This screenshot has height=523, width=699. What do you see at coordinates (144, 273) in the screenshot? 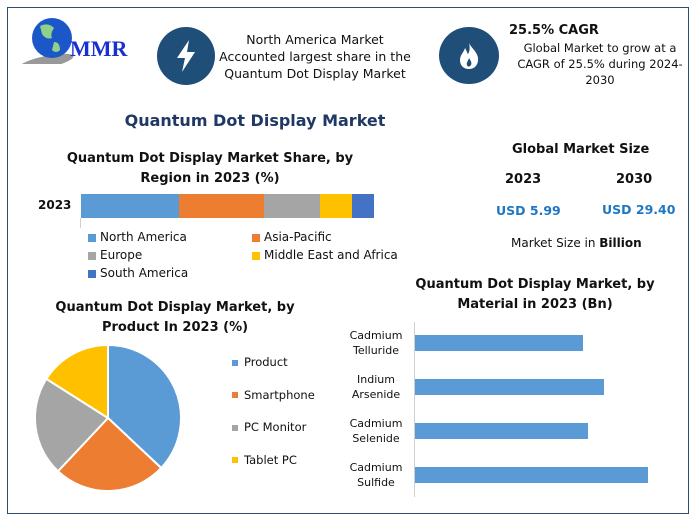
I see `legend-label: South America` at bounding box center [144, 273].